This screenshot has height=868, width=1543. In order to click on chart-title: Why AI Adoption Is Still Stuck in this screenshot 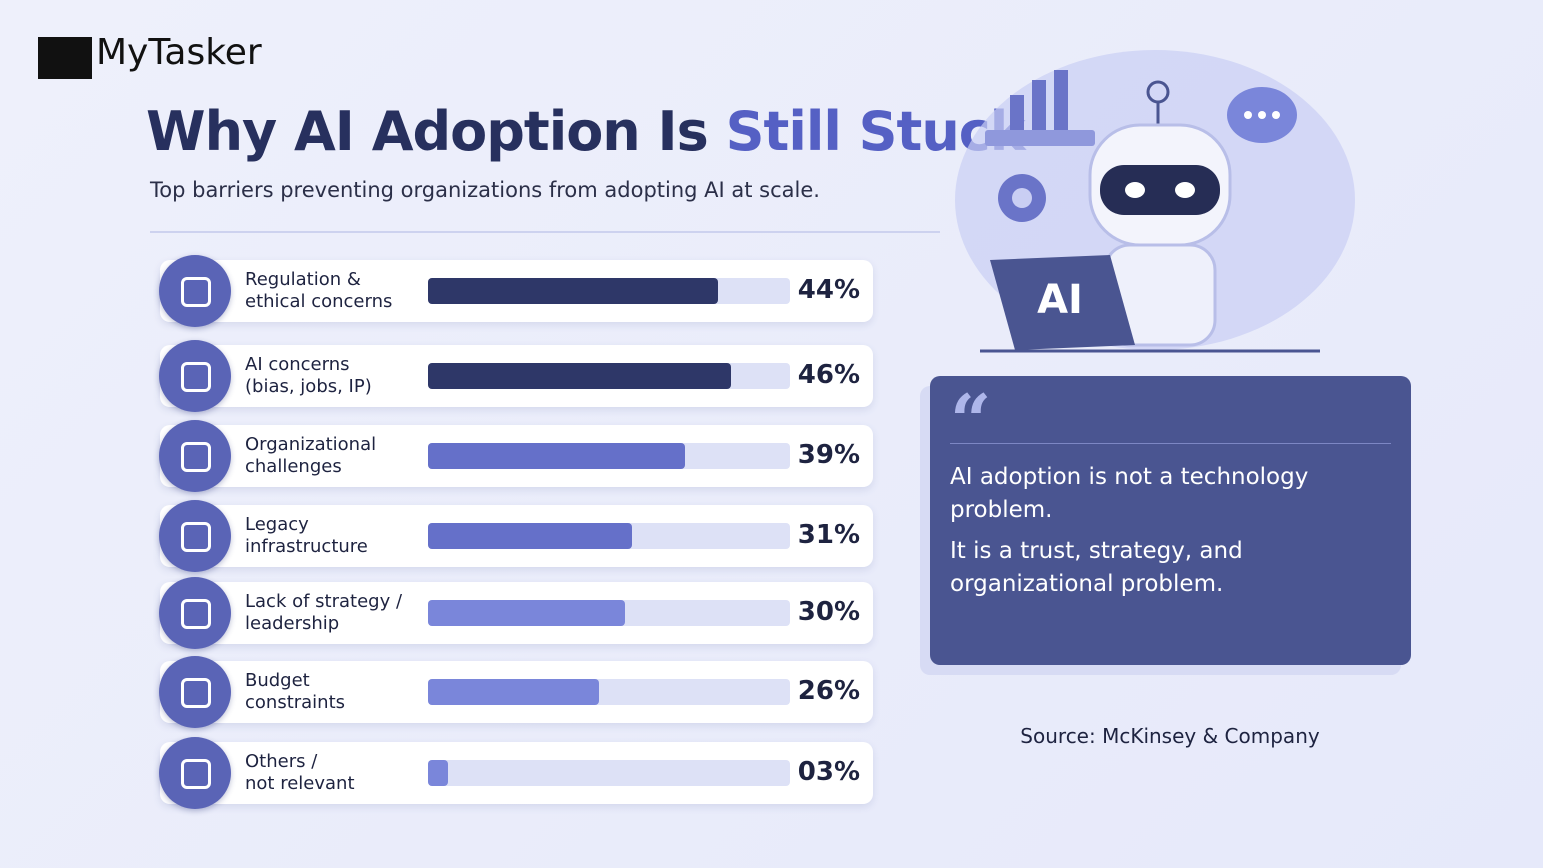, I will do `click(586, 131)`.